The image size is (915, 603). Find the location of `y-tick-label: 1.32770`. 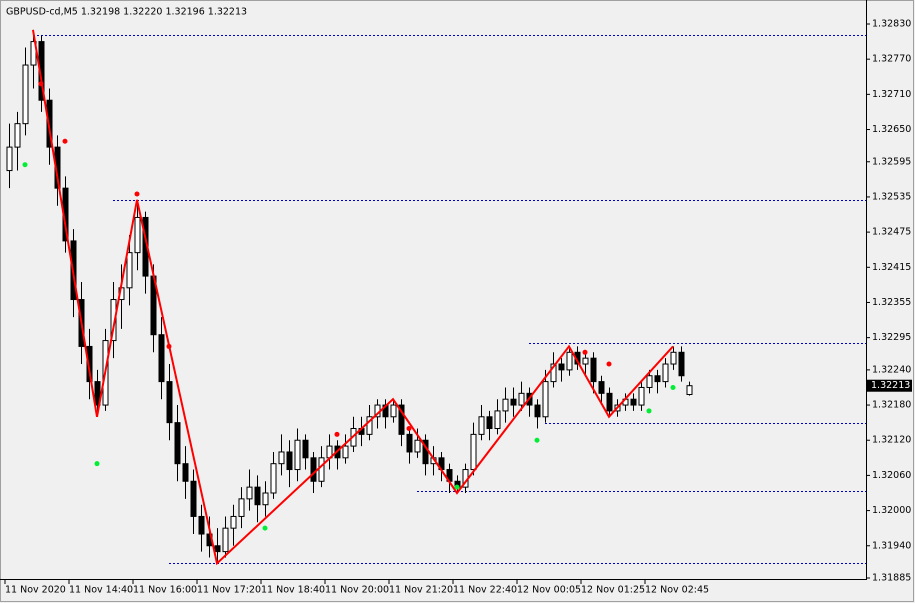

y-tick-label: 1.32770 is located at coordinates (891, 59).